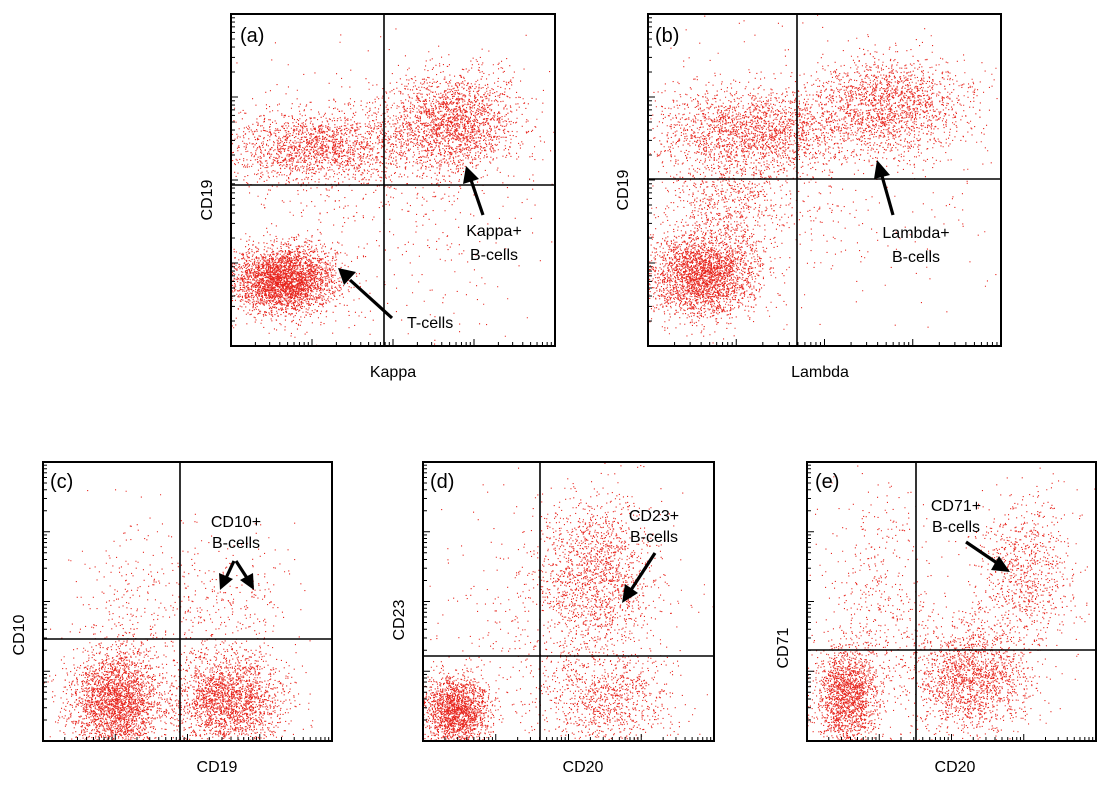  Describe the element at coordinates (252, 36) in the screenshot. I see `panel-a-label: (a)` at that location.